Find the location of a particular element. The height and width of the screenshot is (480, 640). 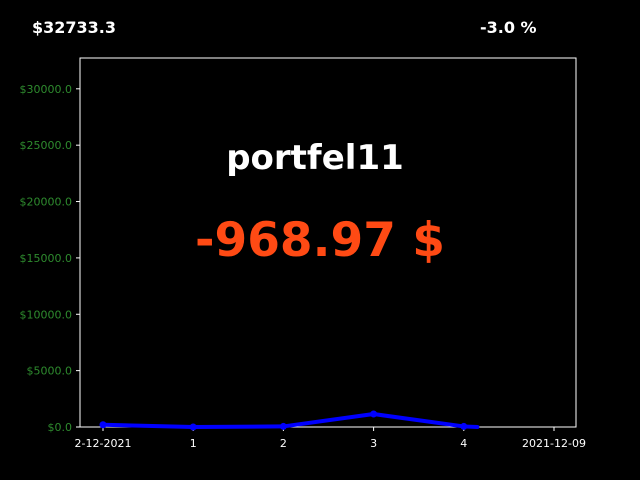

y-tick-label: $5000.0 is located at coordinates (50, 371).